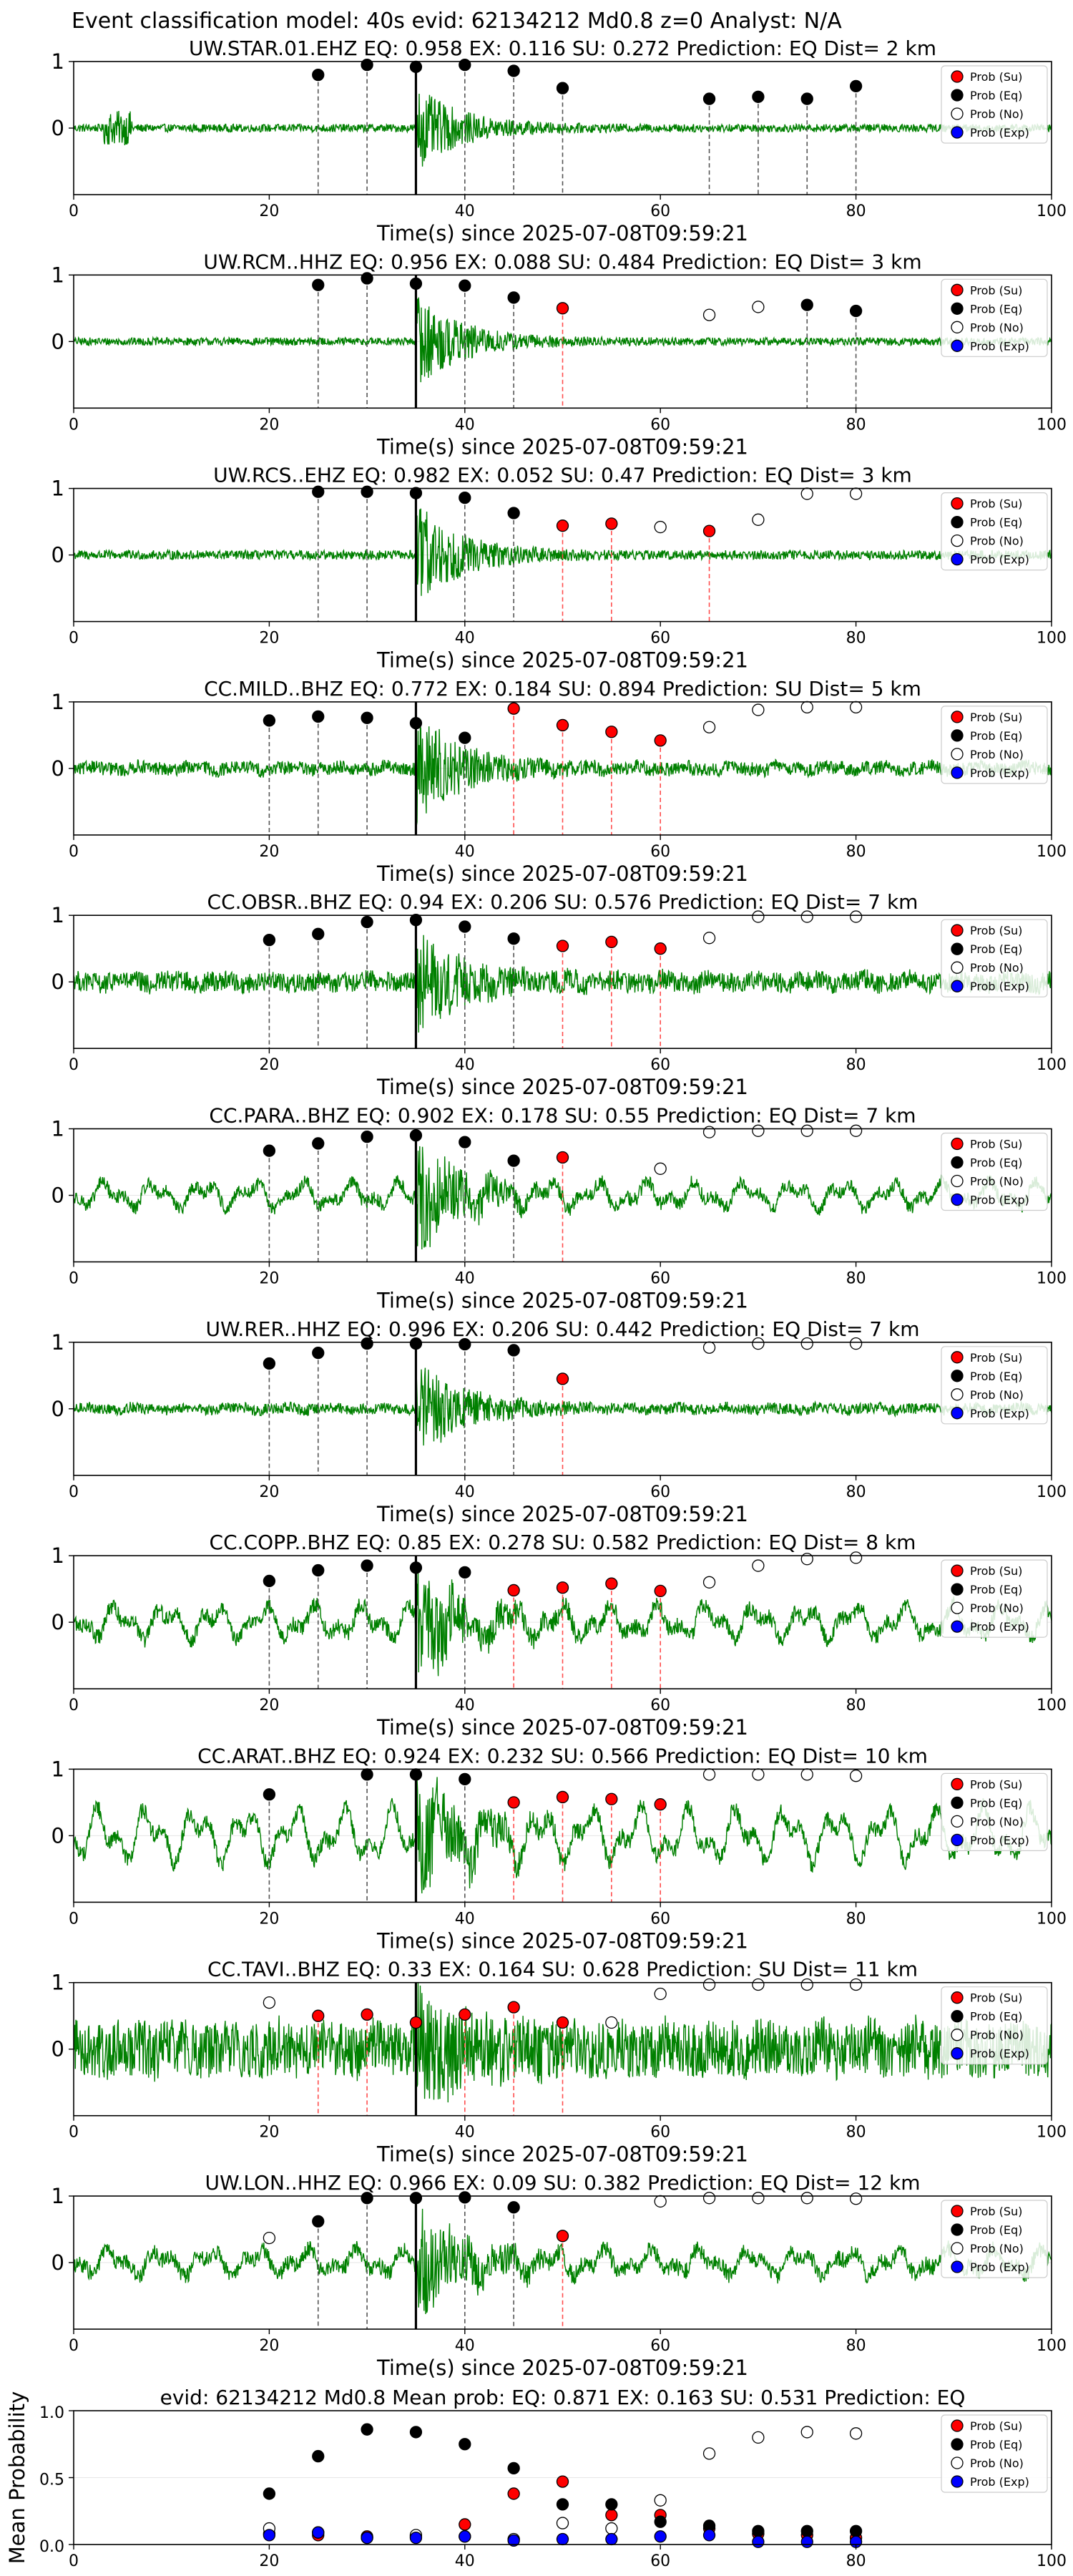 The image size is (1073, 2576). What do you see at coordinates (1000, 986) in the screenshot?
I see `legend-label-exp: Prob (Exp)` at bounding box center [1000, 986].